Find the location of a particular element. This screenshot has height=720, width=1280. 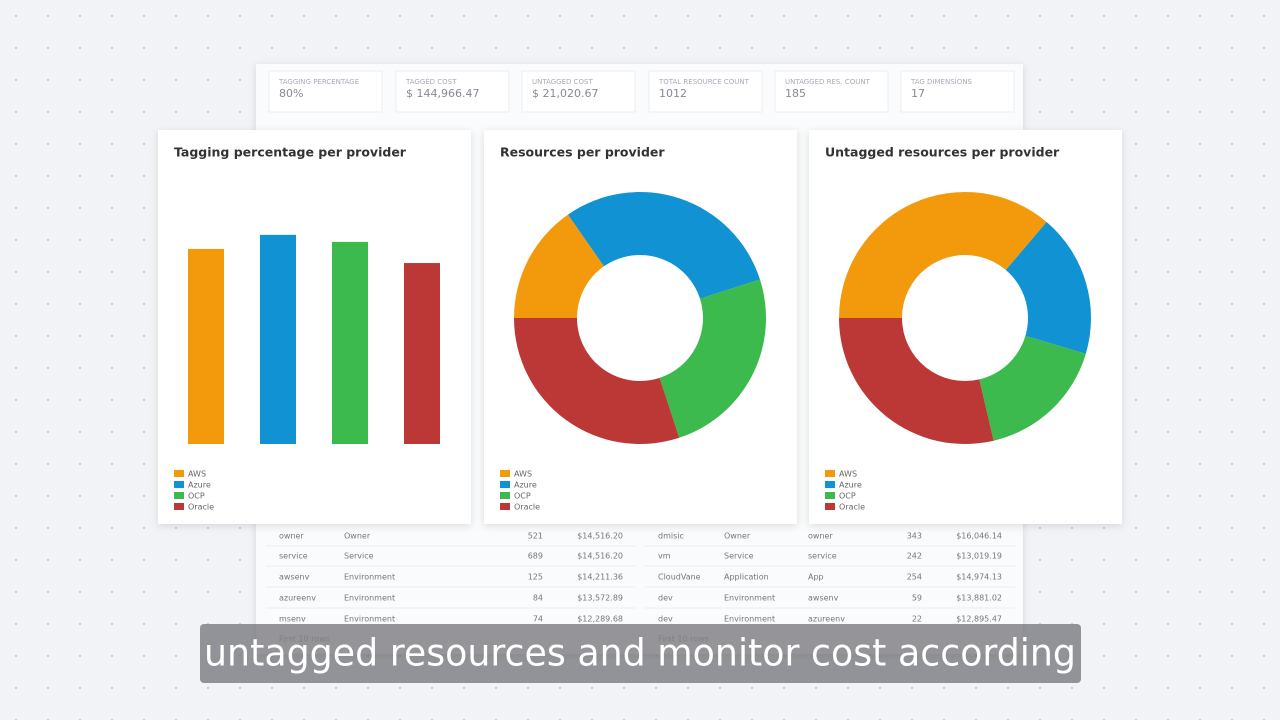

table-cell: $13,572.89 is located at coordinates (600, 598).